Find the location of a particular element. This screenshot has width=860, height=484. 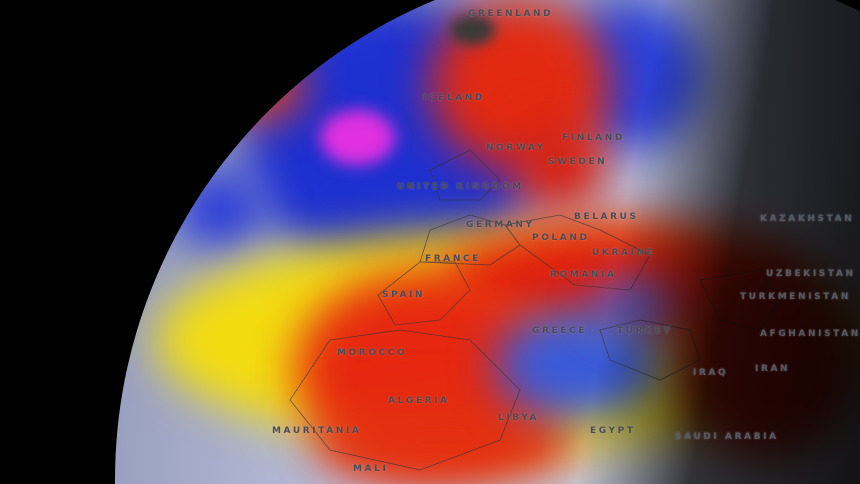

label-poland: POLAND is located at coordinates (561, 238).